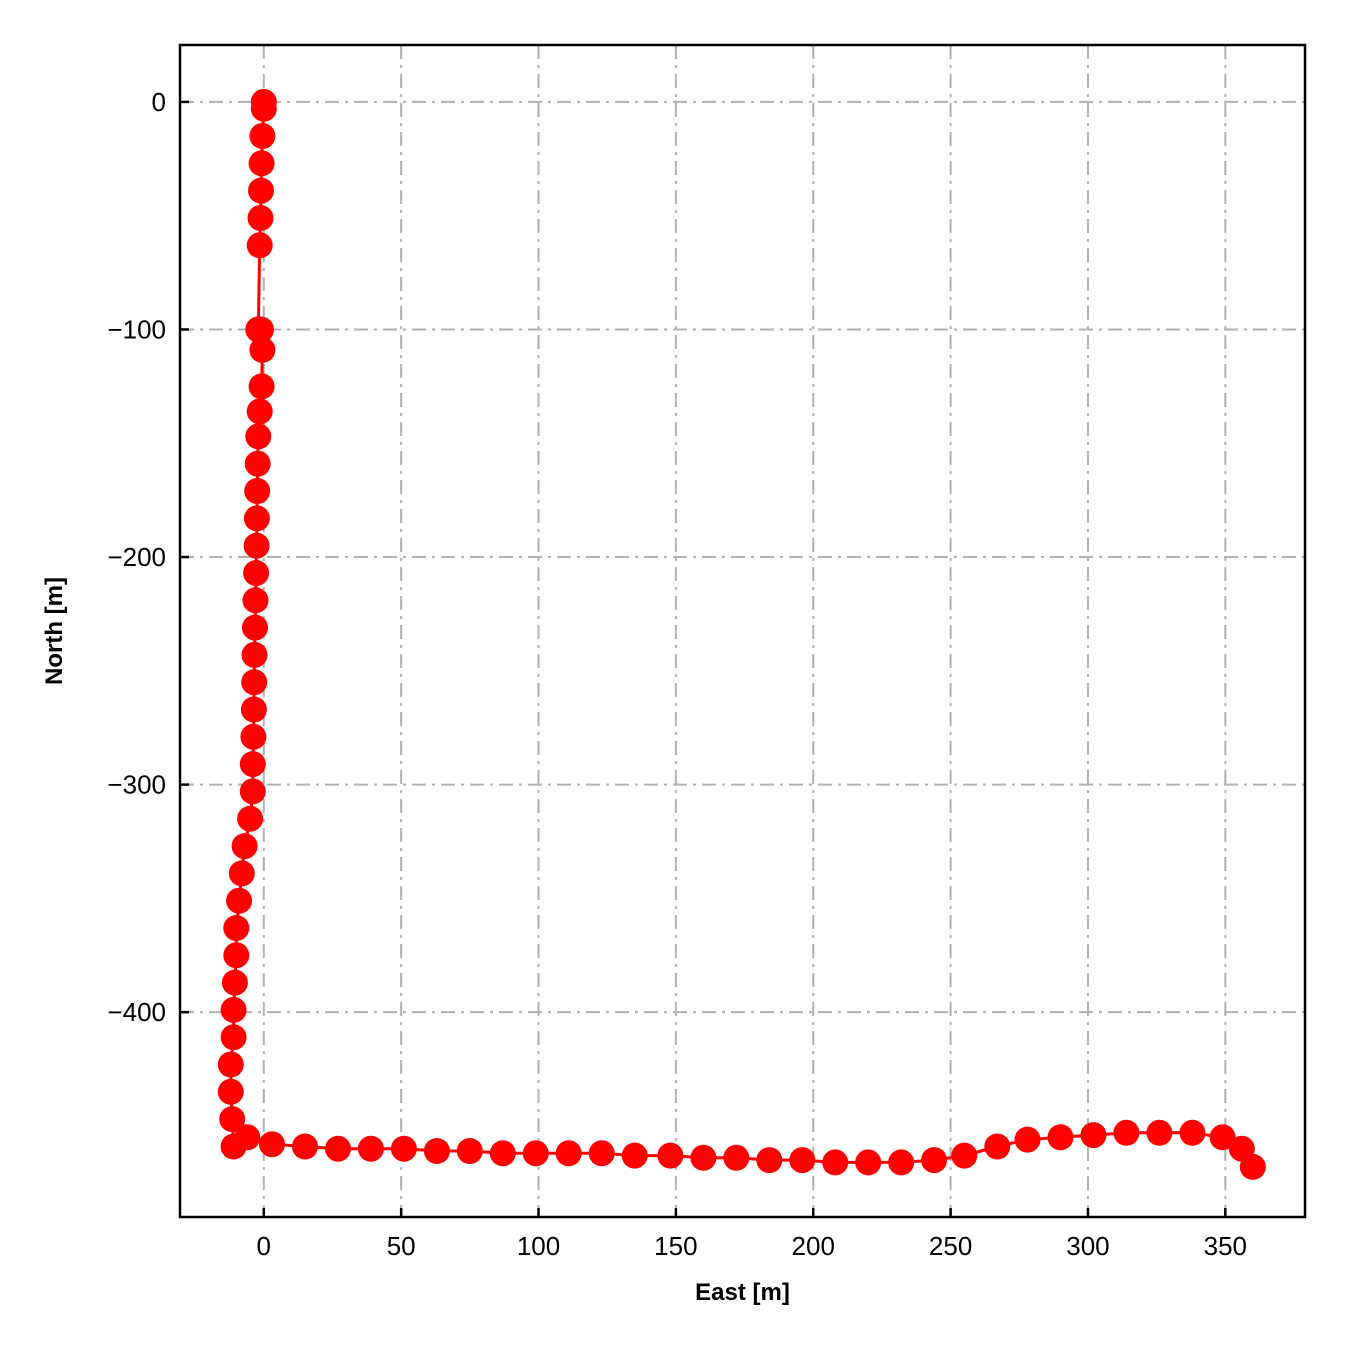 The height and width of the screenshot is (1350, 1350). What do you see at coordinates (950, 1246) in the screenshot?
I see `x-tick-label: 250` at bounding box center [950, 1246].